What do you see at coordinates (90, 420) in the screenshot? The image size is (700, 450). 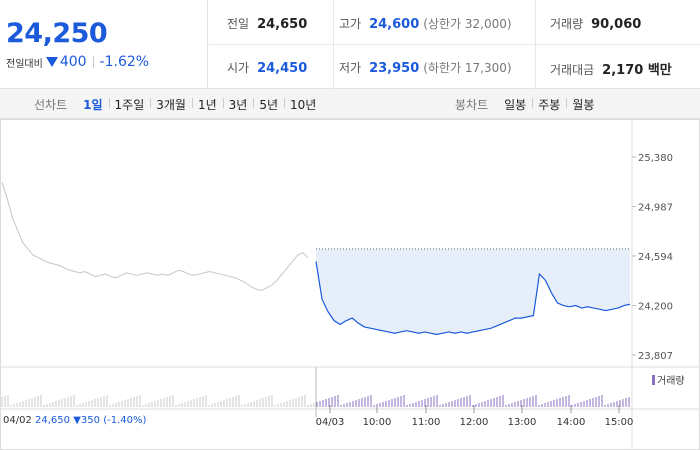 I see `prev-day-change: 350` at bounding box center [90, 420].